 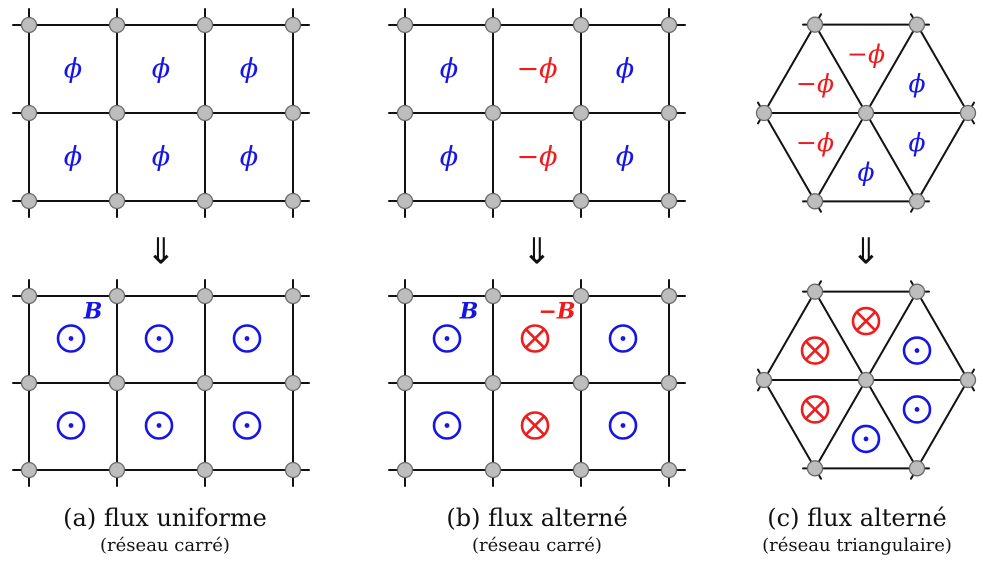 I want to click on caption-b-subtitle: (réseau carré), so click(x=537, y=545).